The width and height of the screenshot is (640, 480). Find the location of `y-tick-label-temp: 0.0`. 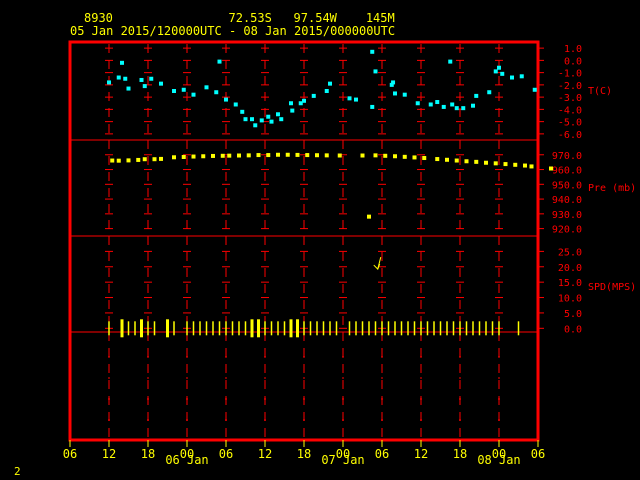

y-tick-label-temp: 0.0 is located at coordinates (573, 61).